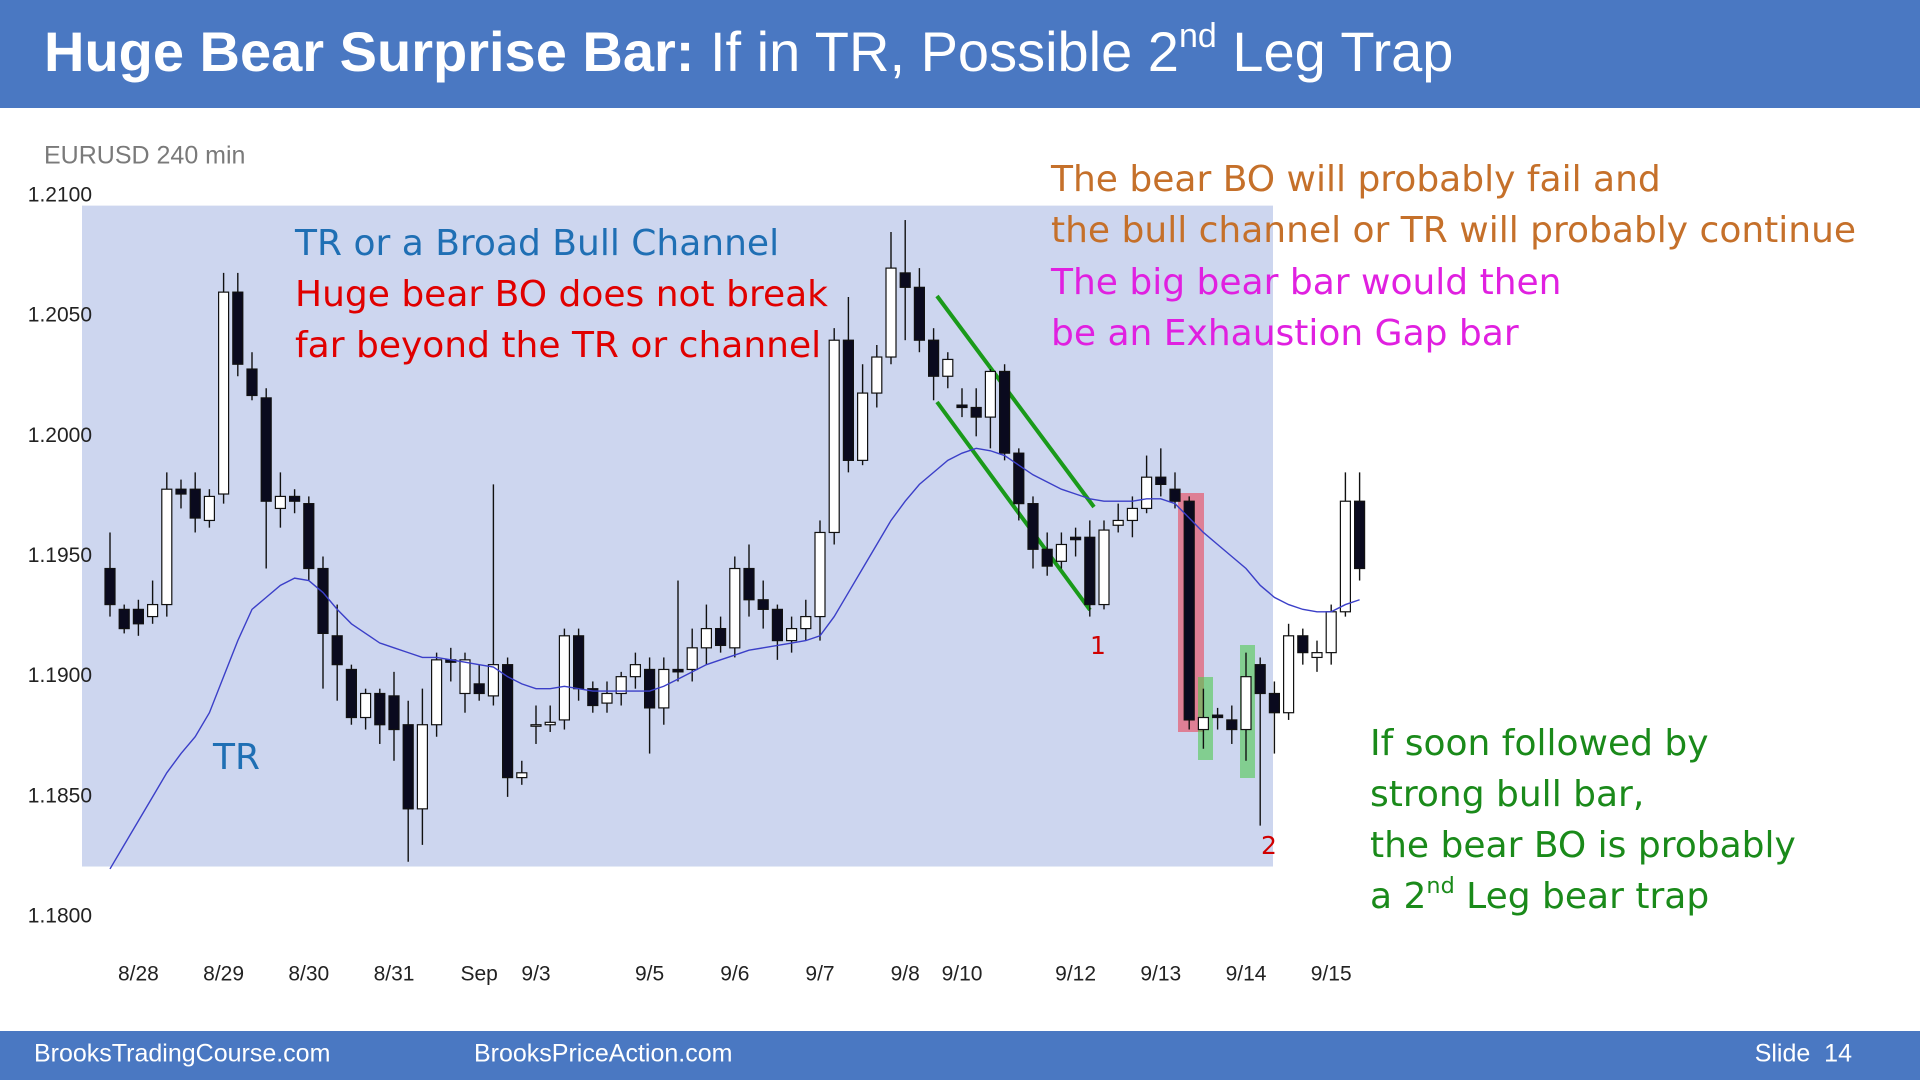 This screenshot has width=1920, height=1080. What do you see at coordinates (1246, 974) in the screenshot?
I see `x-tick-label: 9/14` at bounding box center [1246, 974].